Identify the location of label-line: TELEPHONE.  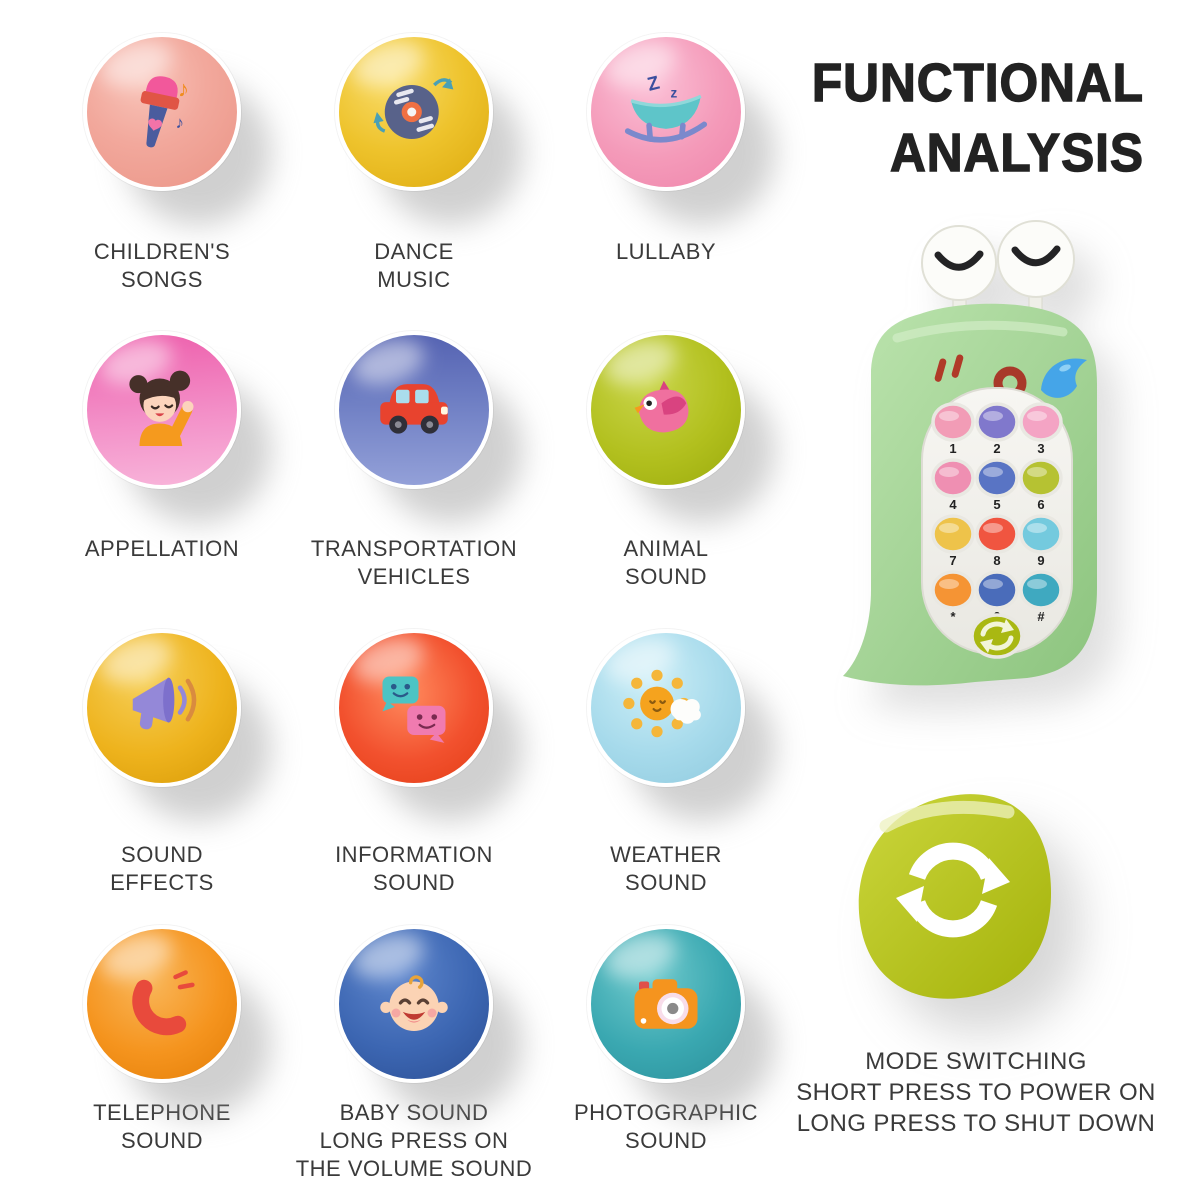
(162, 1112).